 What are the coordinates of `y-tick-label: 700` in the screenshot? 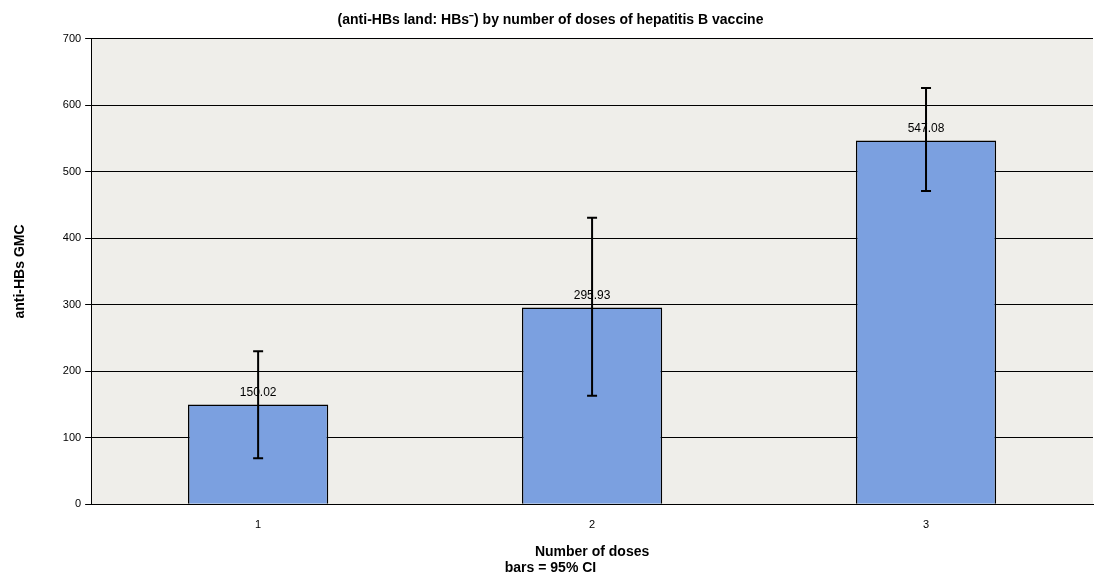 It's located at (72, 37).